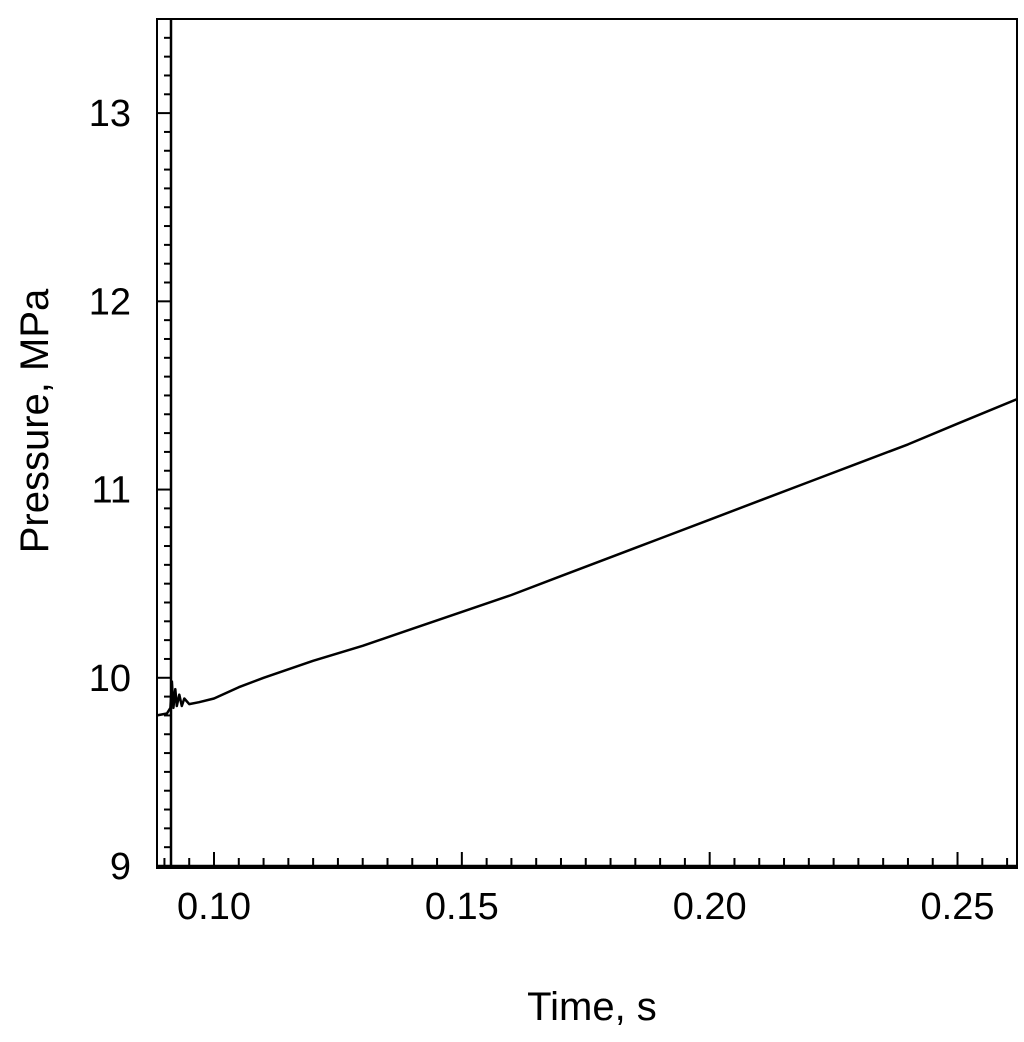 The image size is (1024, 1042). Describe the element at coordinates (214, 907) in the screenshot. I see `x-tick-label: 0.10` at that location.